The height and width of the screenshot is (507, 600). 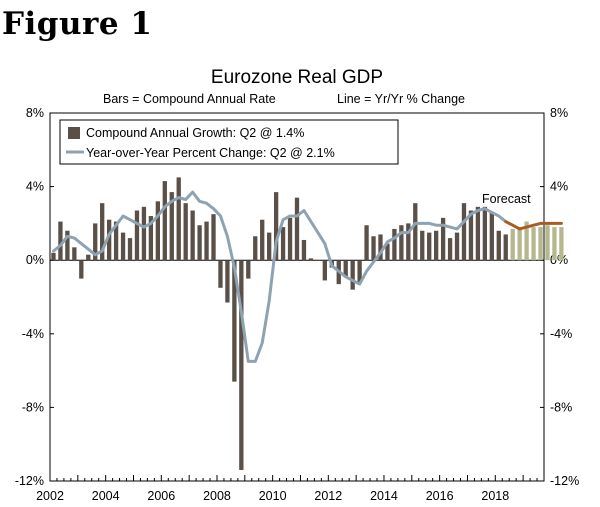 I want to click on y-tick-label-left: -8%, so click(x=33, y=407).